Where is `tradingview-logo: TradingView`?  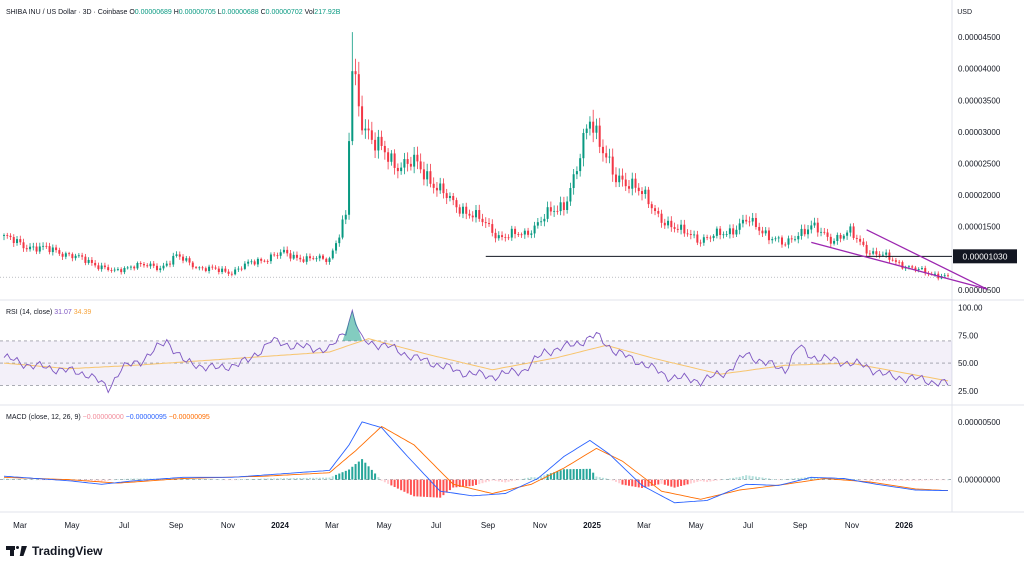
tradingview-logo: TradingView is located at coordinates (54, 551).